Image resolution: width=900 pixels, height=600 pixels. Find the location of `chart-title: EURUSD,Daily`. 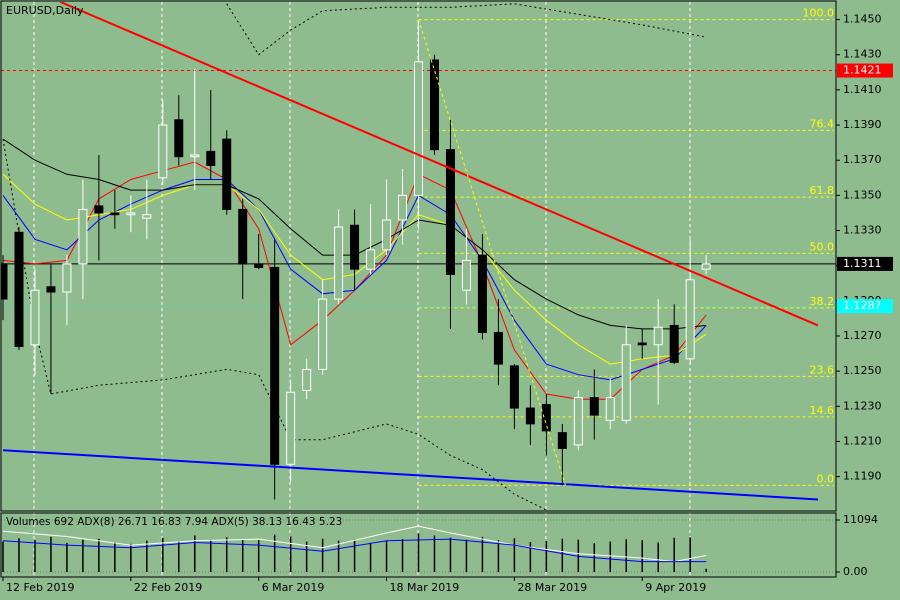

chart-title: EURUSD,Daily is located at coordinates (45, 10).